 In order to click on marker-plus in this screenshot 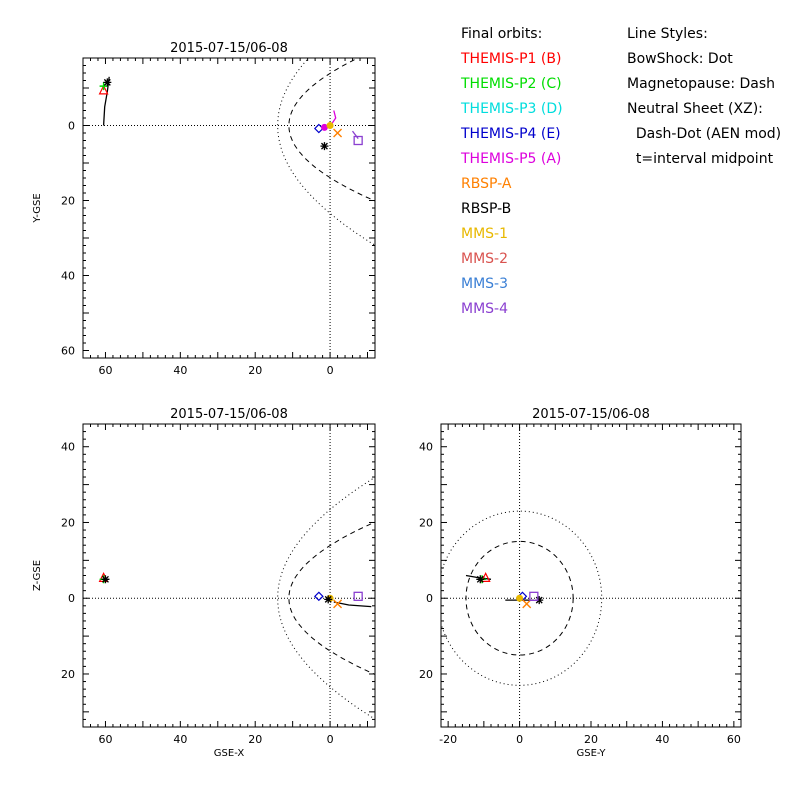, I will do `click(103, 86)`.